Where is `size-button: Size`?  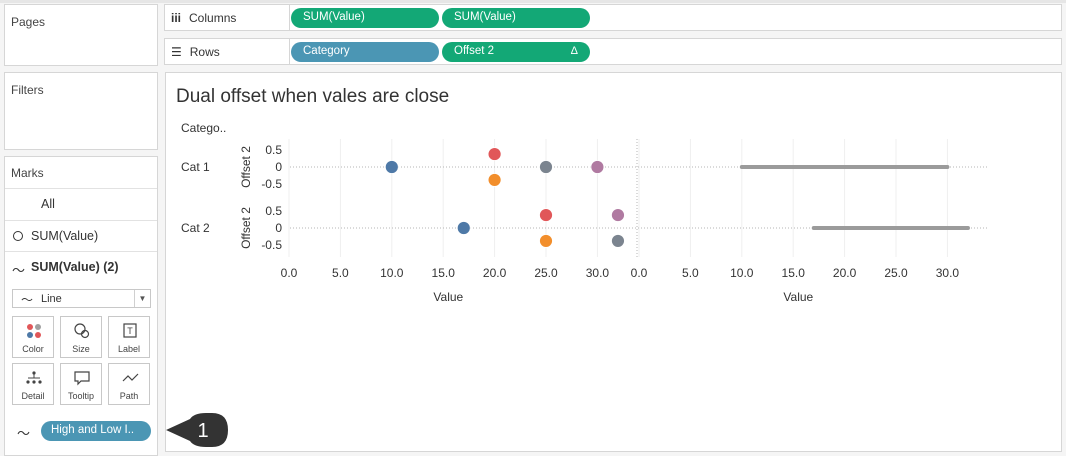
size-button: Size is located at coordinates (81, 337).